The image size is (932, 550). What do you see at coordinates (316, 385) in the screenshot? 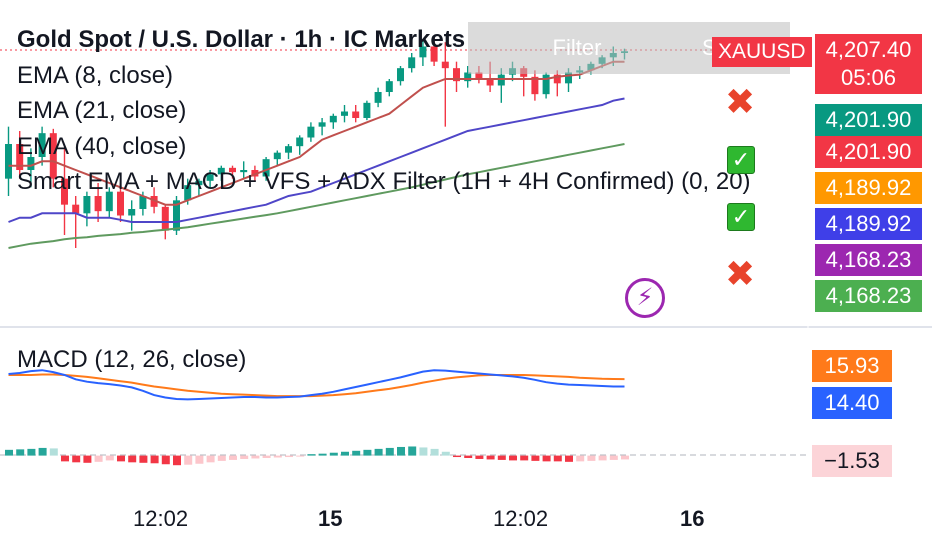
I see `macd-signal-line` at bounding box center [316, 385].